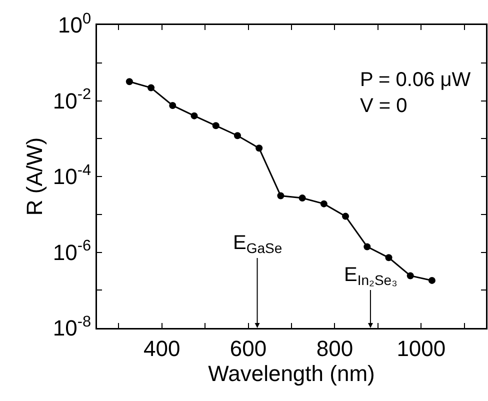  Describe the element at coordinates (371, 276) in the screenshot. I see `annotation: E$_{In₂Se₃}$` at that location.